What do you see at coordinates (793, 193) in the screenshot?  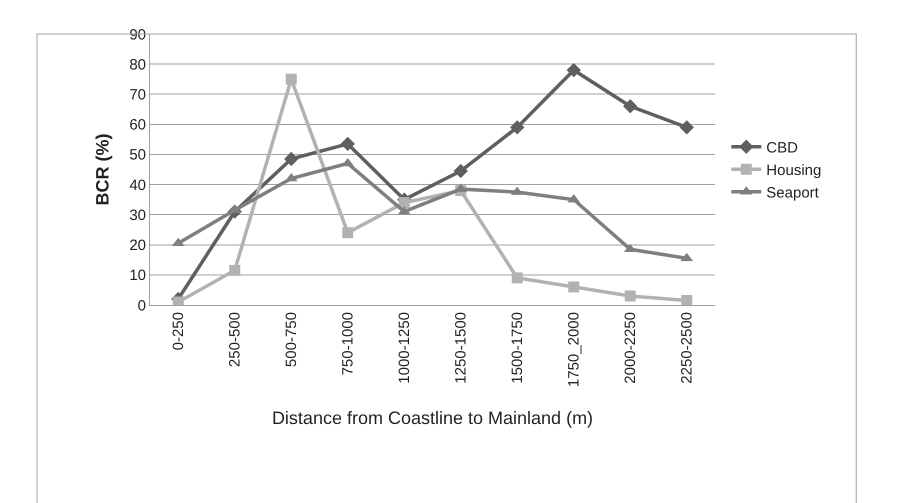 I see `legend-label: Seaport` at bounding box center [793, 193].